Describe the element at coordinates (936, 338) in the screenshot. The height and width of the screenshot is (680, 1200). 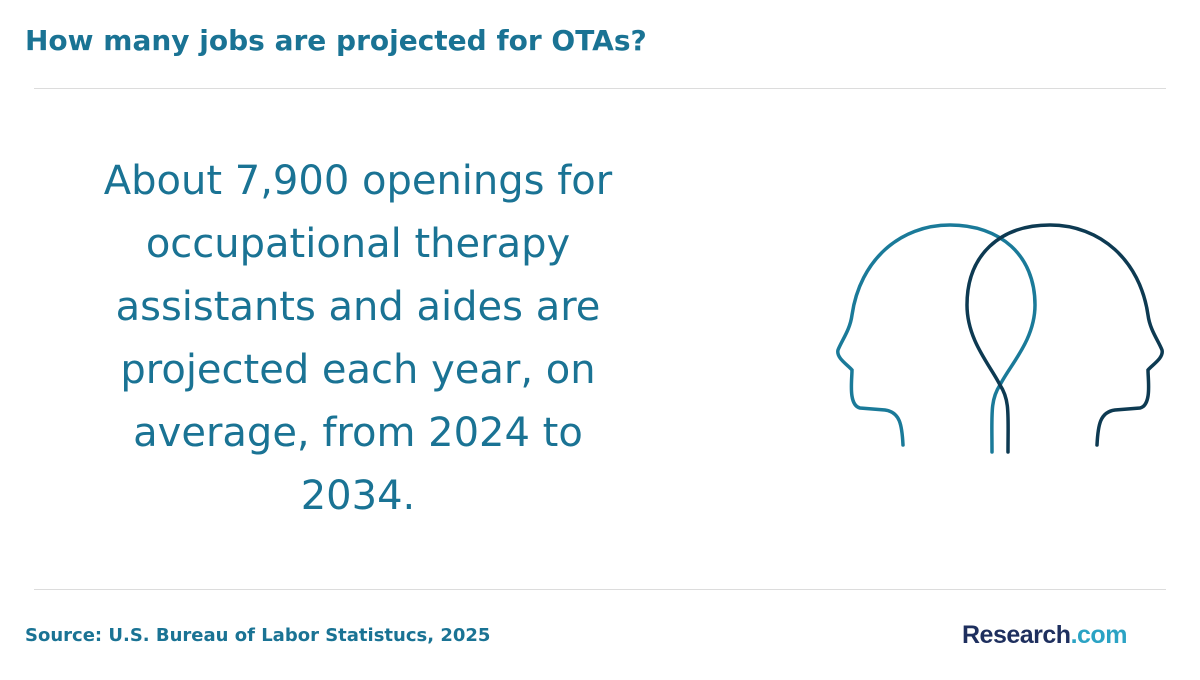
I see `left-head` at that location.